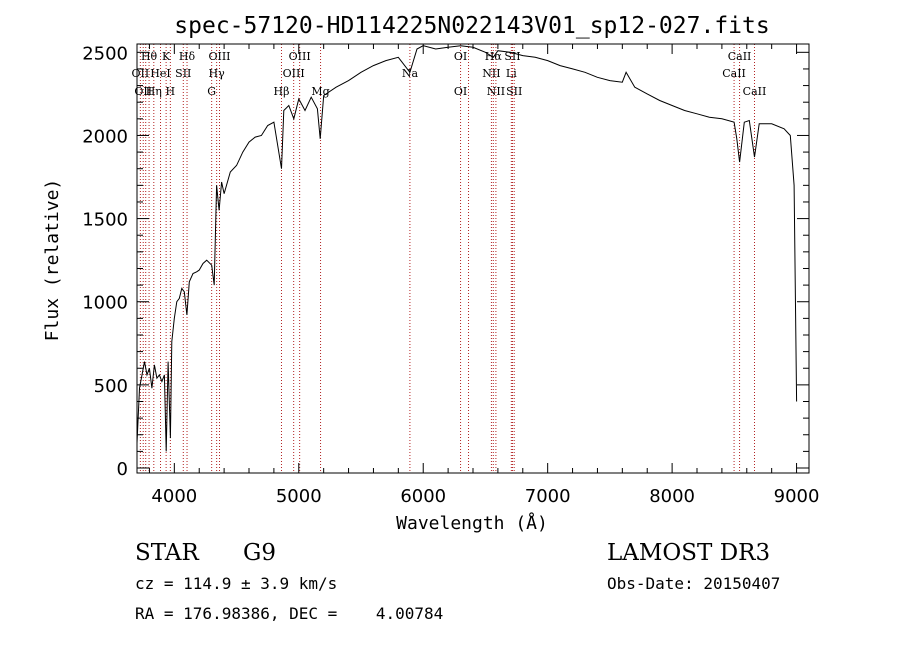 The width and height of the screenshot is (900, 649). Describe the element at coordinates (693, 583) in the screenshot. I see `observation-date: Obs-Date: 20150407` at that location.